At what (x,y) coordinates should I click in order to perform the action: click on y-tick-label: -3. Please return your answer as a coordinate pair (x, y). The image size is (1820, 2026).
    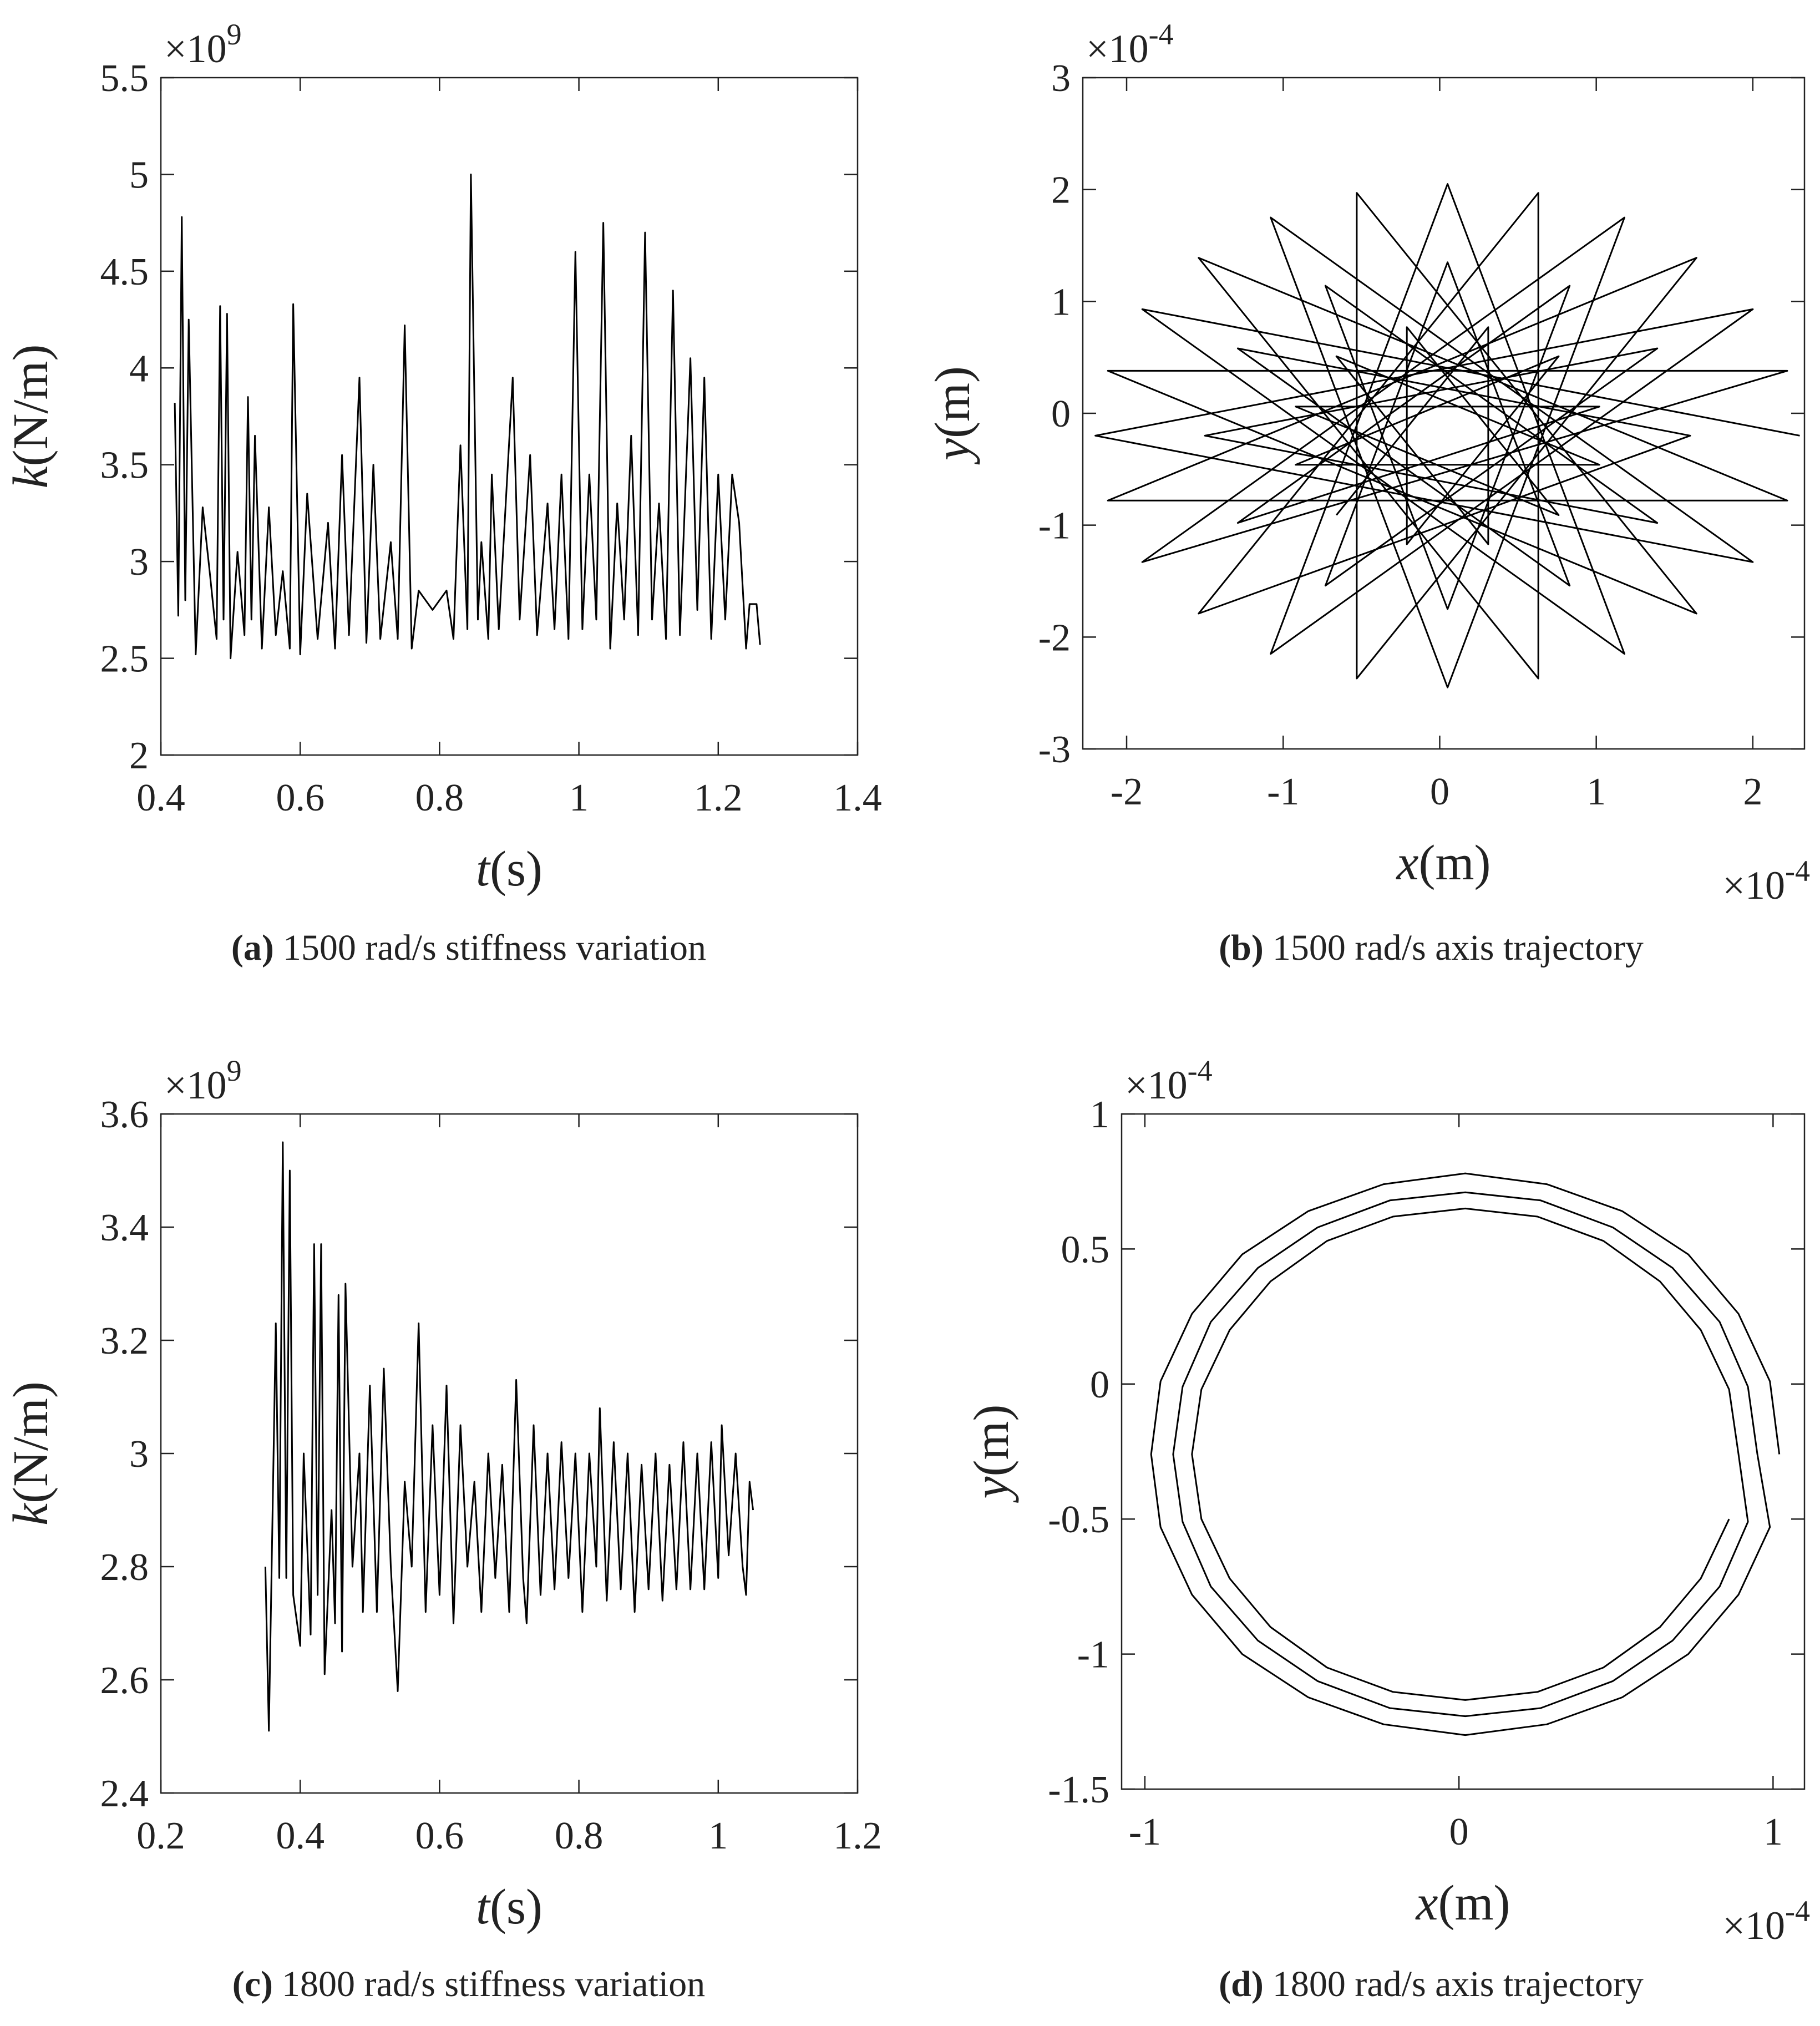
    Looking at the image, I should click on (1055, 750).